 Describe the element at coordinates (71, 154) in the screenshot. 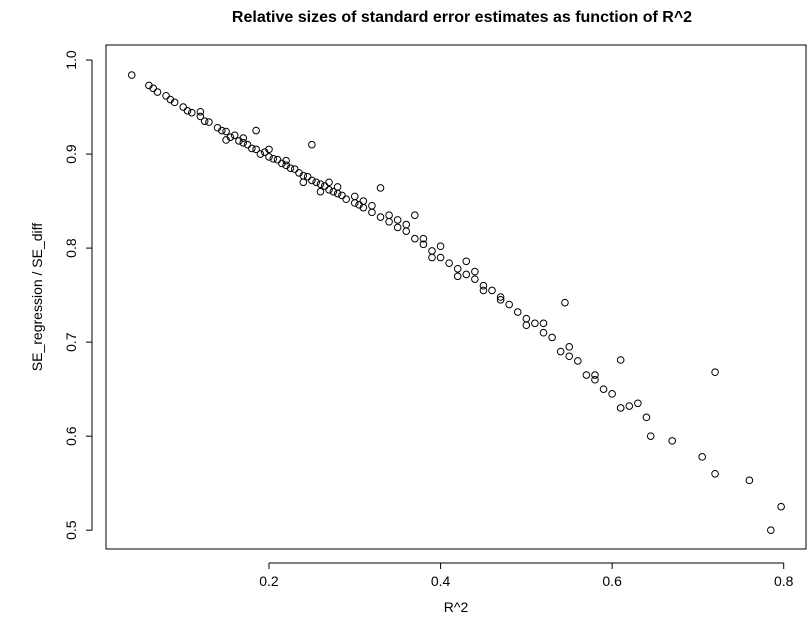

I see `y-tick-label: 0.9` at that location.